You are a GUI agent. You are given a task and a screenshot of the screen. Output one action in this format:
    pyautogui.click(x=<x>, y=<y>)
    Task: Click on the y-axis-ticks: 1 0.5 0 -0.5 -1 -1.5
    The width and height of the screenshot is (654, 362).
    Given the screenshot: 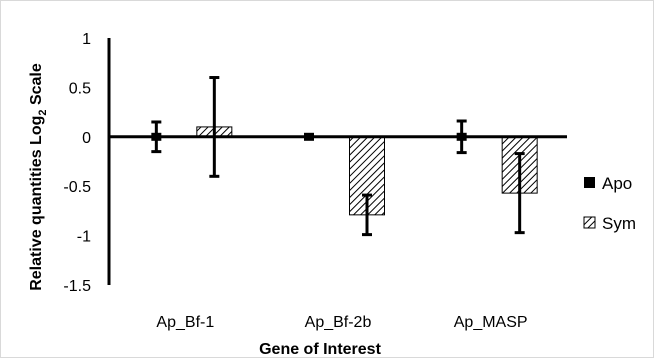 What is the action you would take?
    pyautogui.click(x=77, y=163)
    